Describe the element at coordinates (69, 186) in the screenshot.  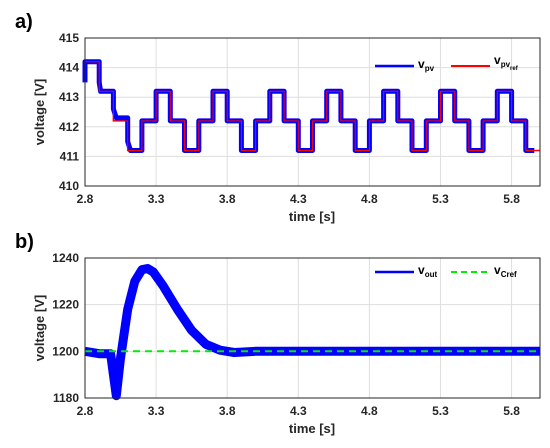
I see `y-tick-label: 410` at that location.